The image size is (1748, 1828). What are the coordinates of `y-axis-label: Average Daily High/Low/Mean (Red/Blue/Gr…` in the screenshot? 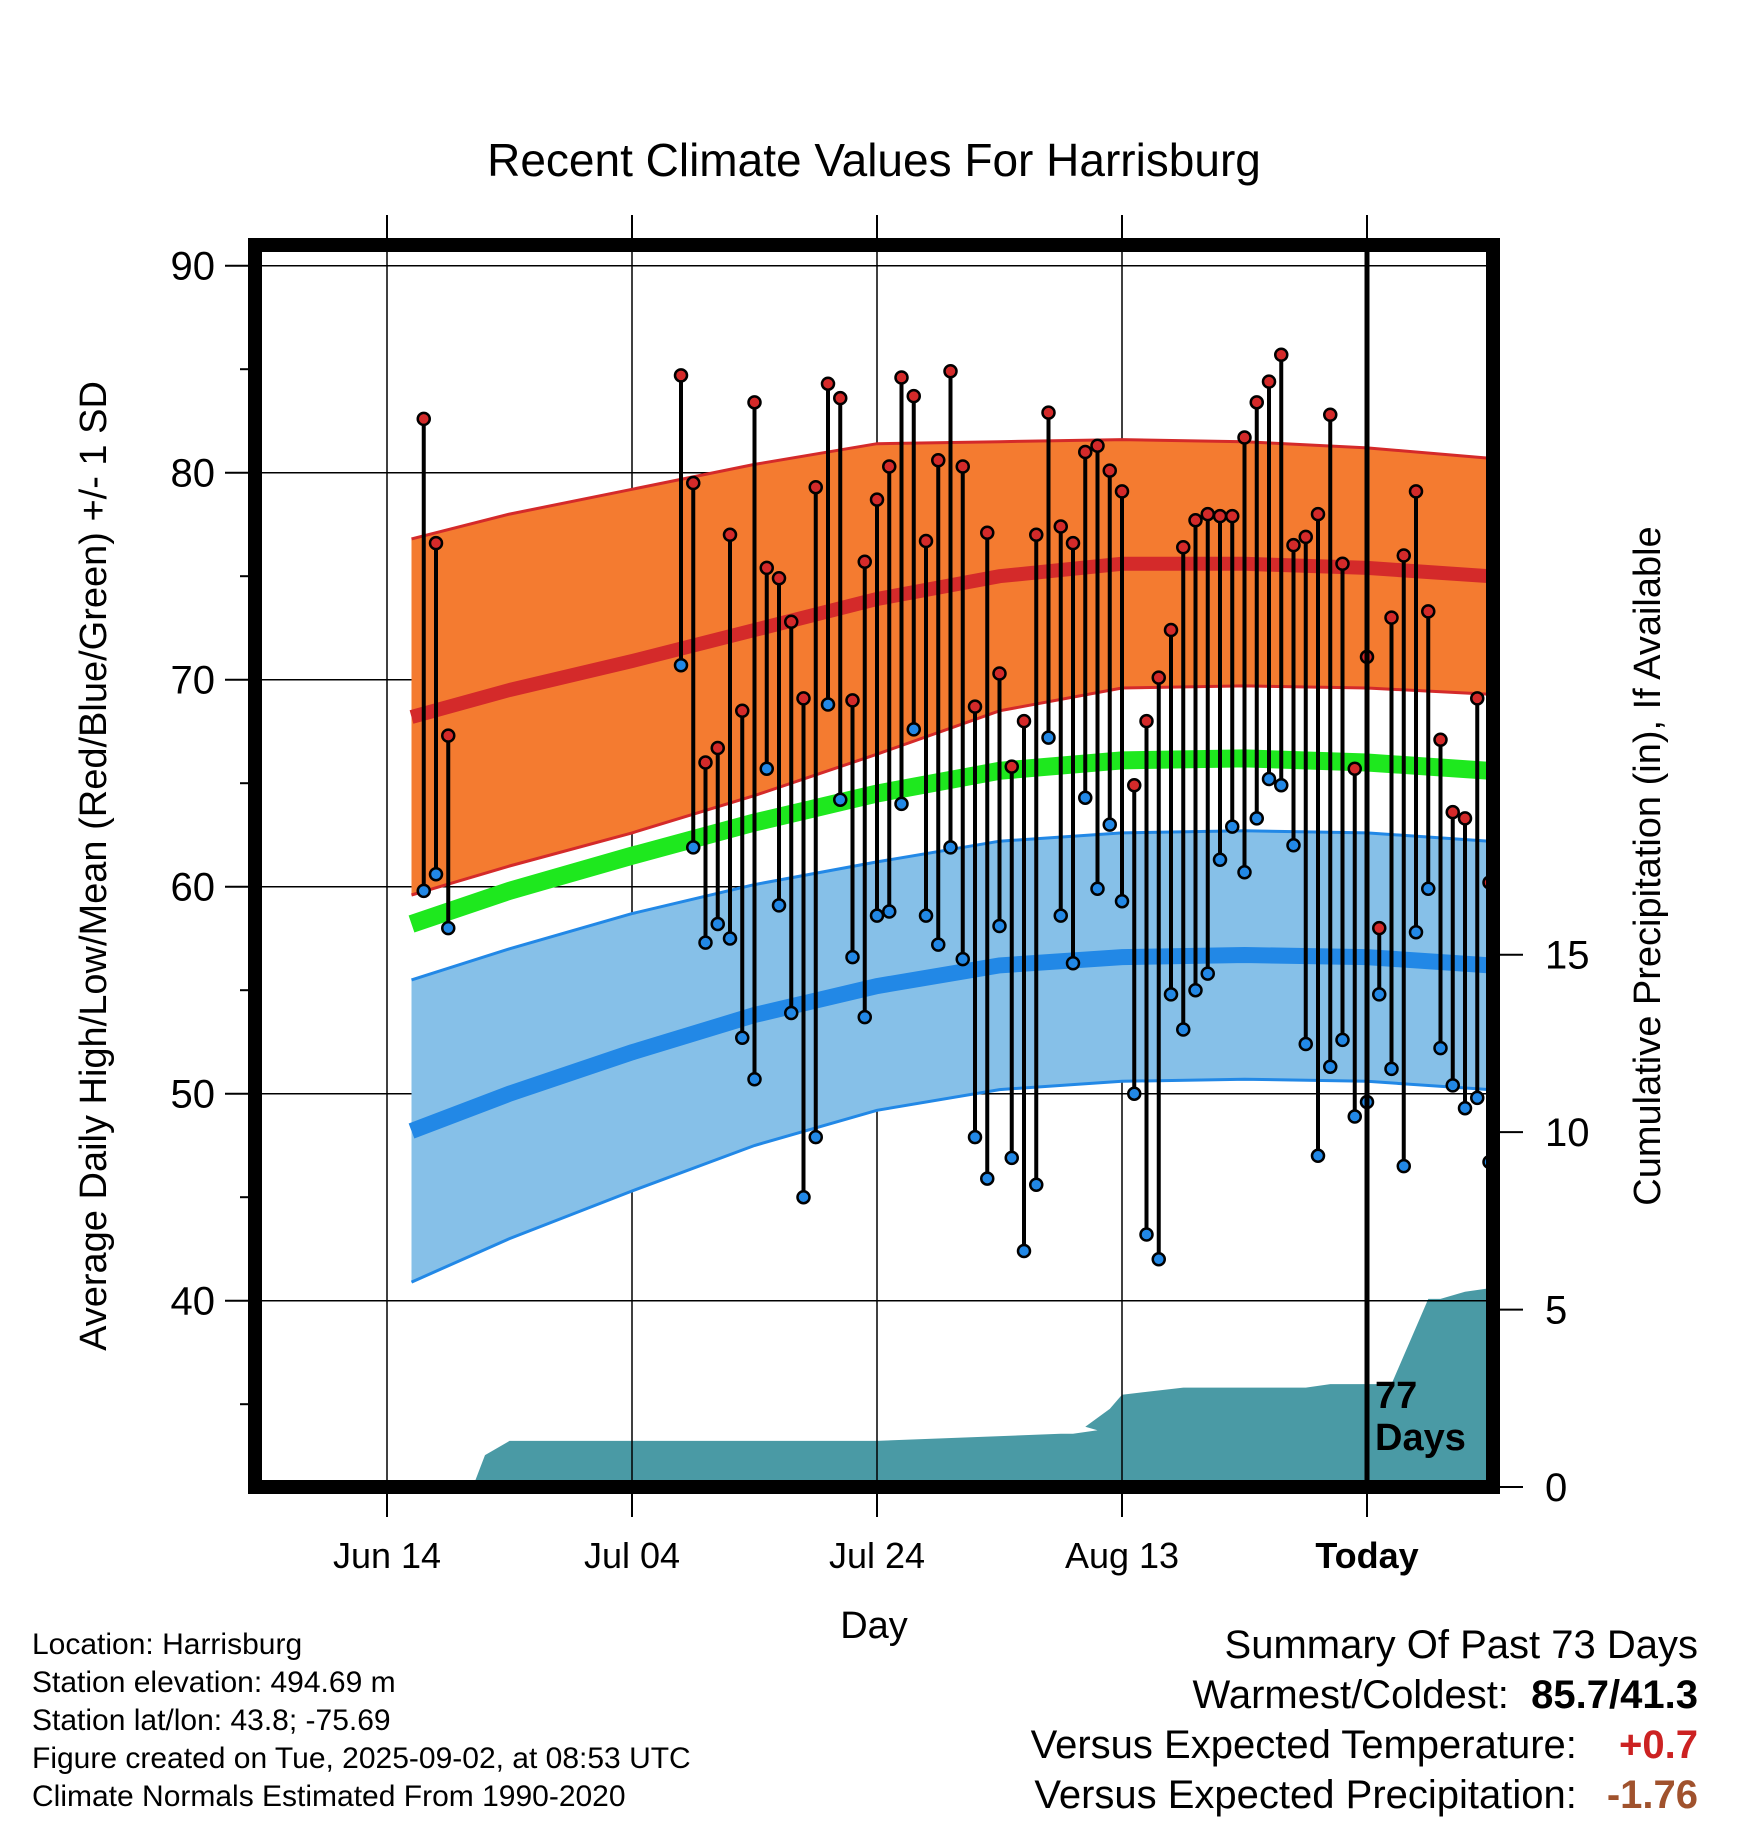 It's located at (94, 866).